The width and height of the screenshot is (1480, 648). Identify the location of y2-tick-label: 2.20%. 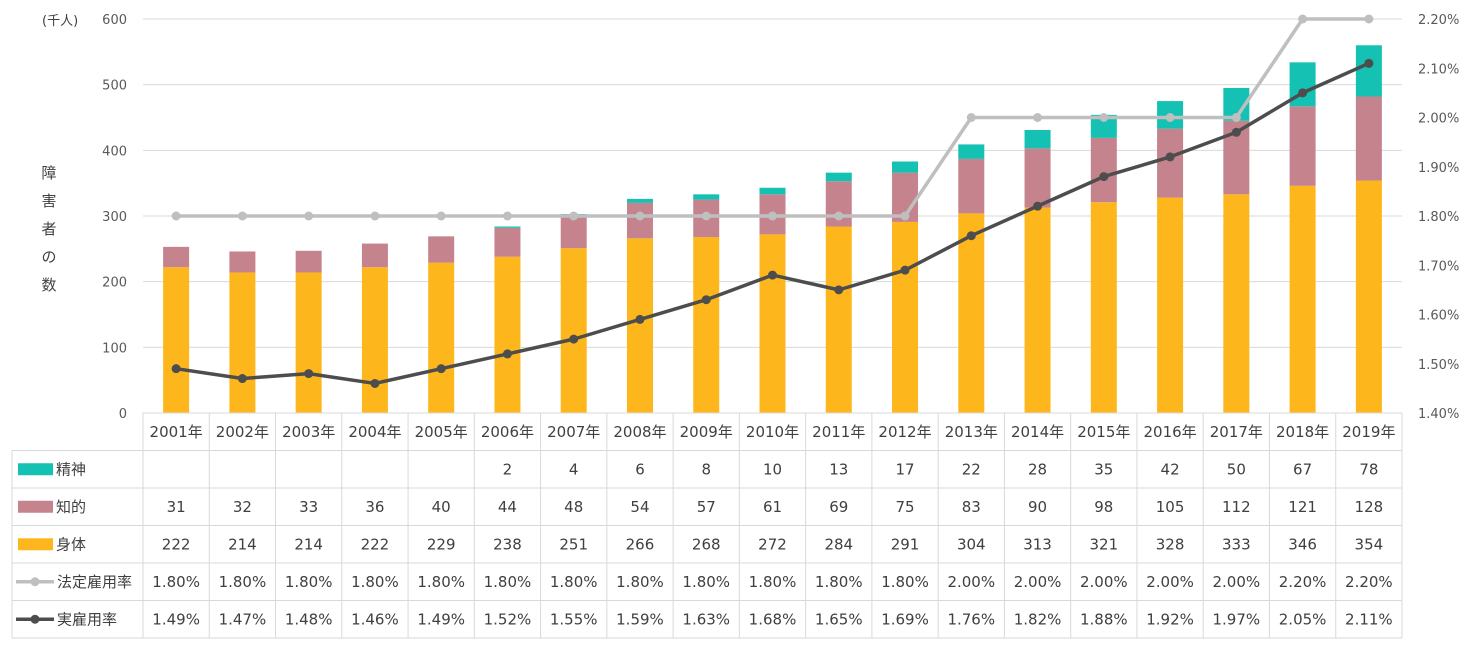
(1438, 20).